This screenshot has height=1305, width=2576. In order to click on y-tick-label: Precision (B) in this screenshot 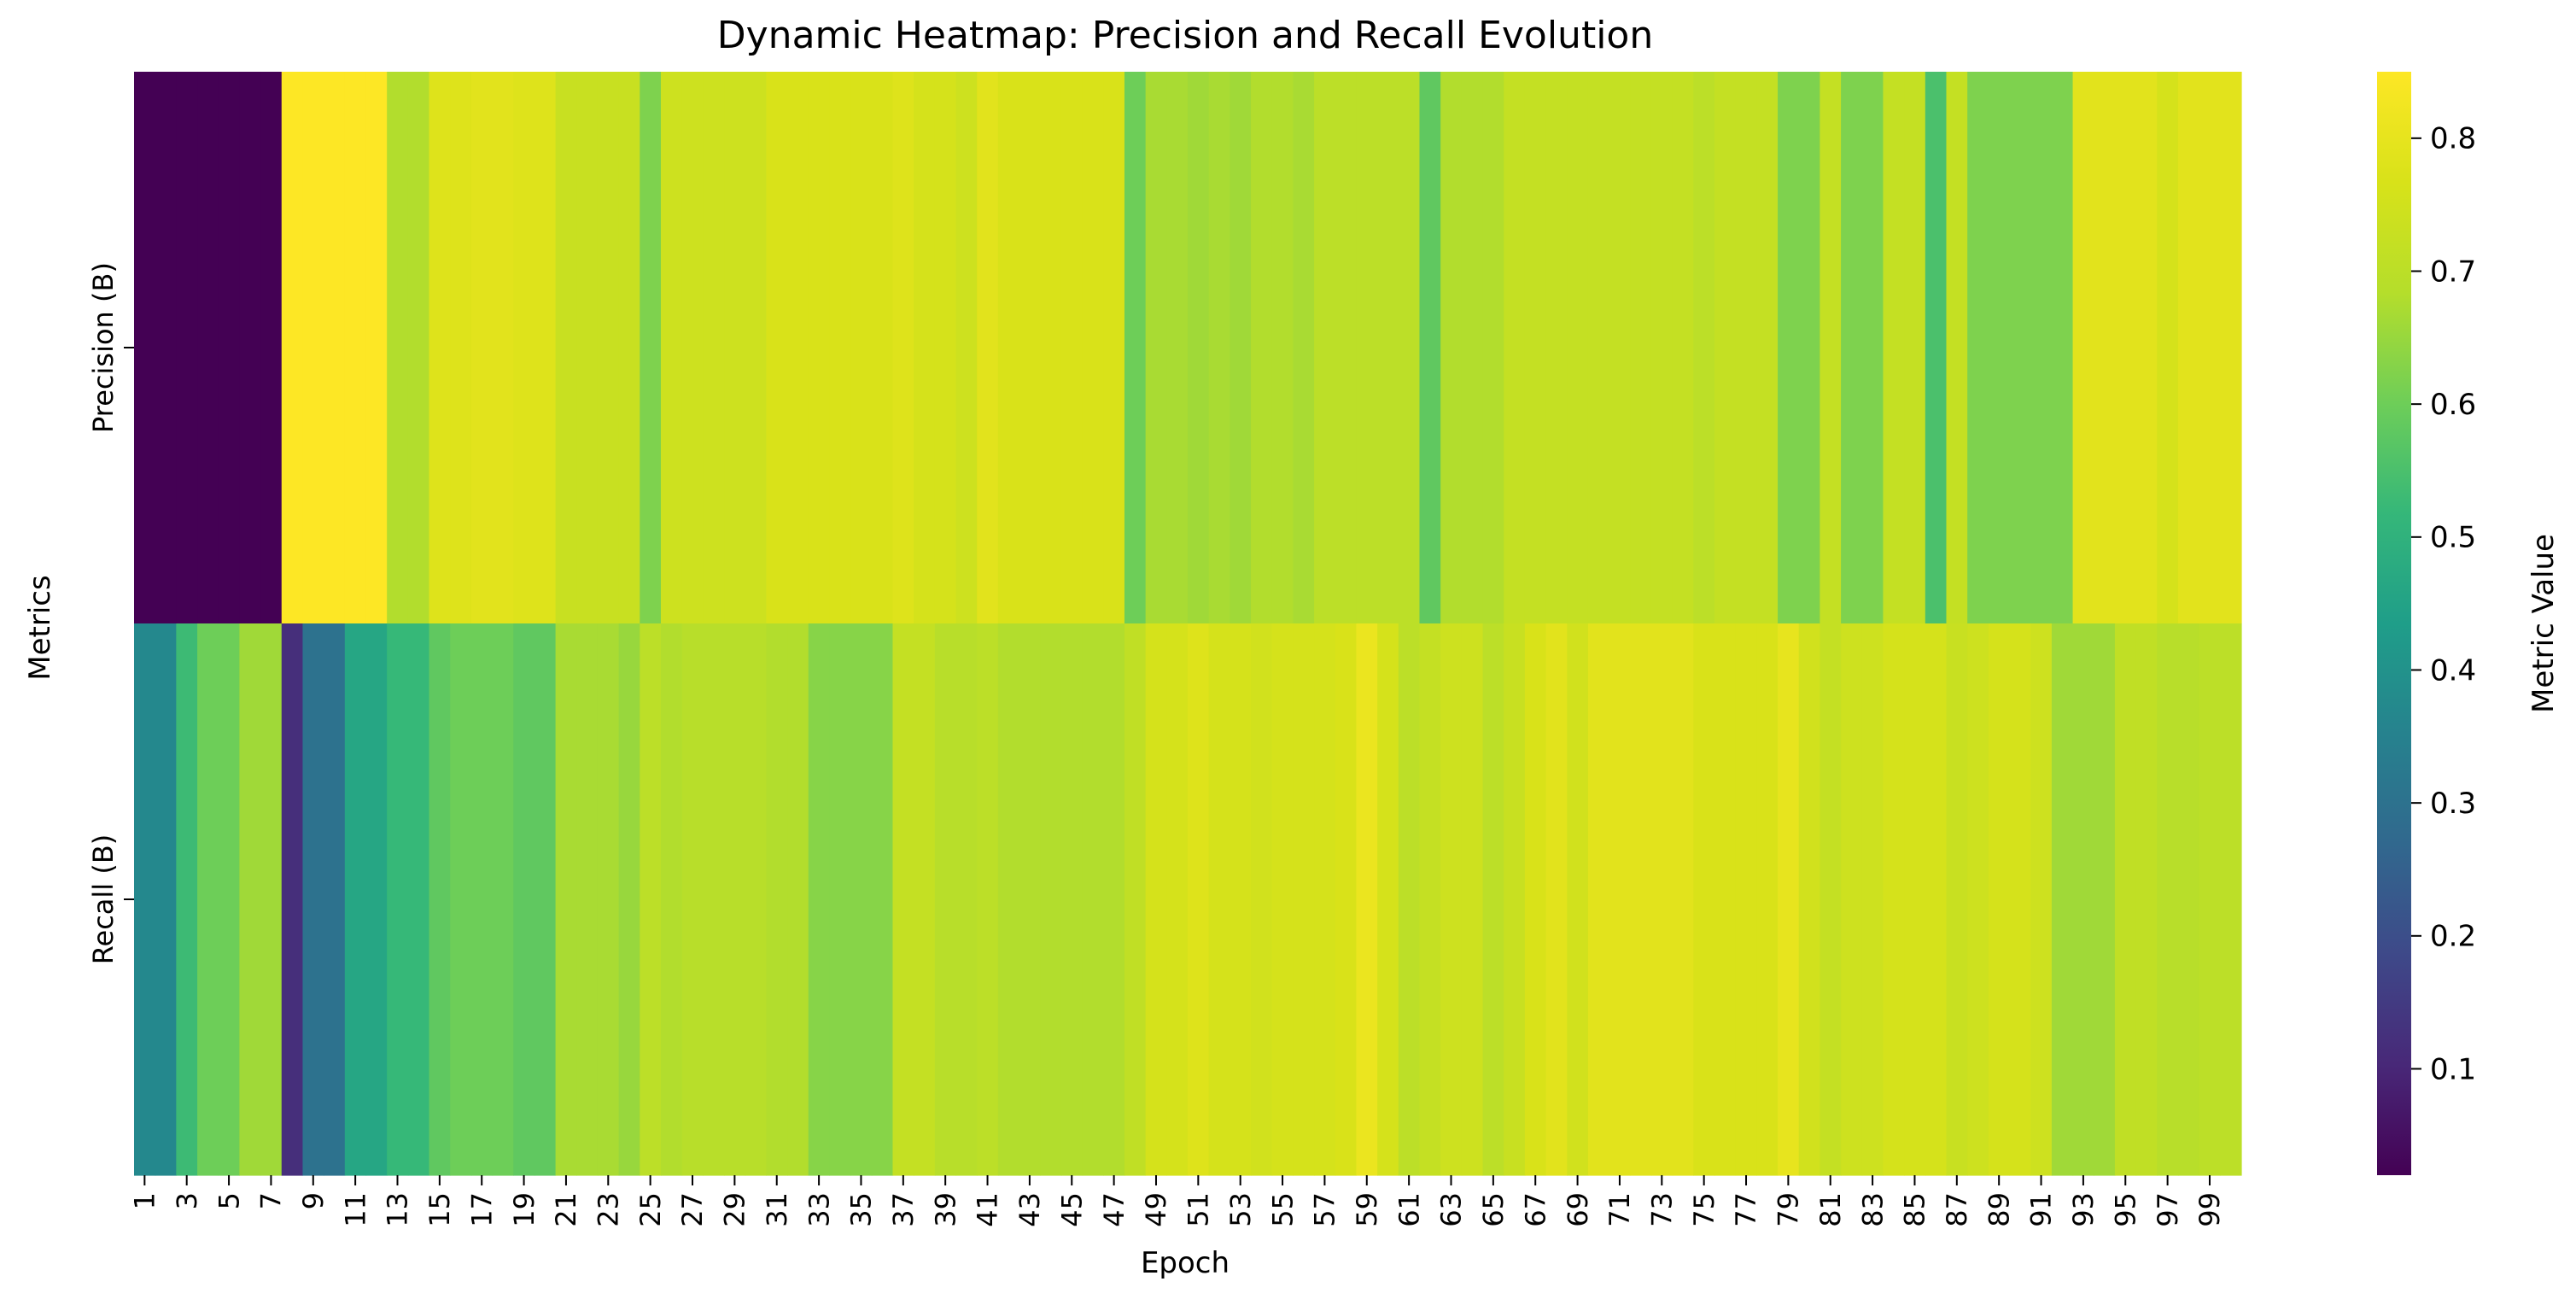, I will do `click(103, 347)`.